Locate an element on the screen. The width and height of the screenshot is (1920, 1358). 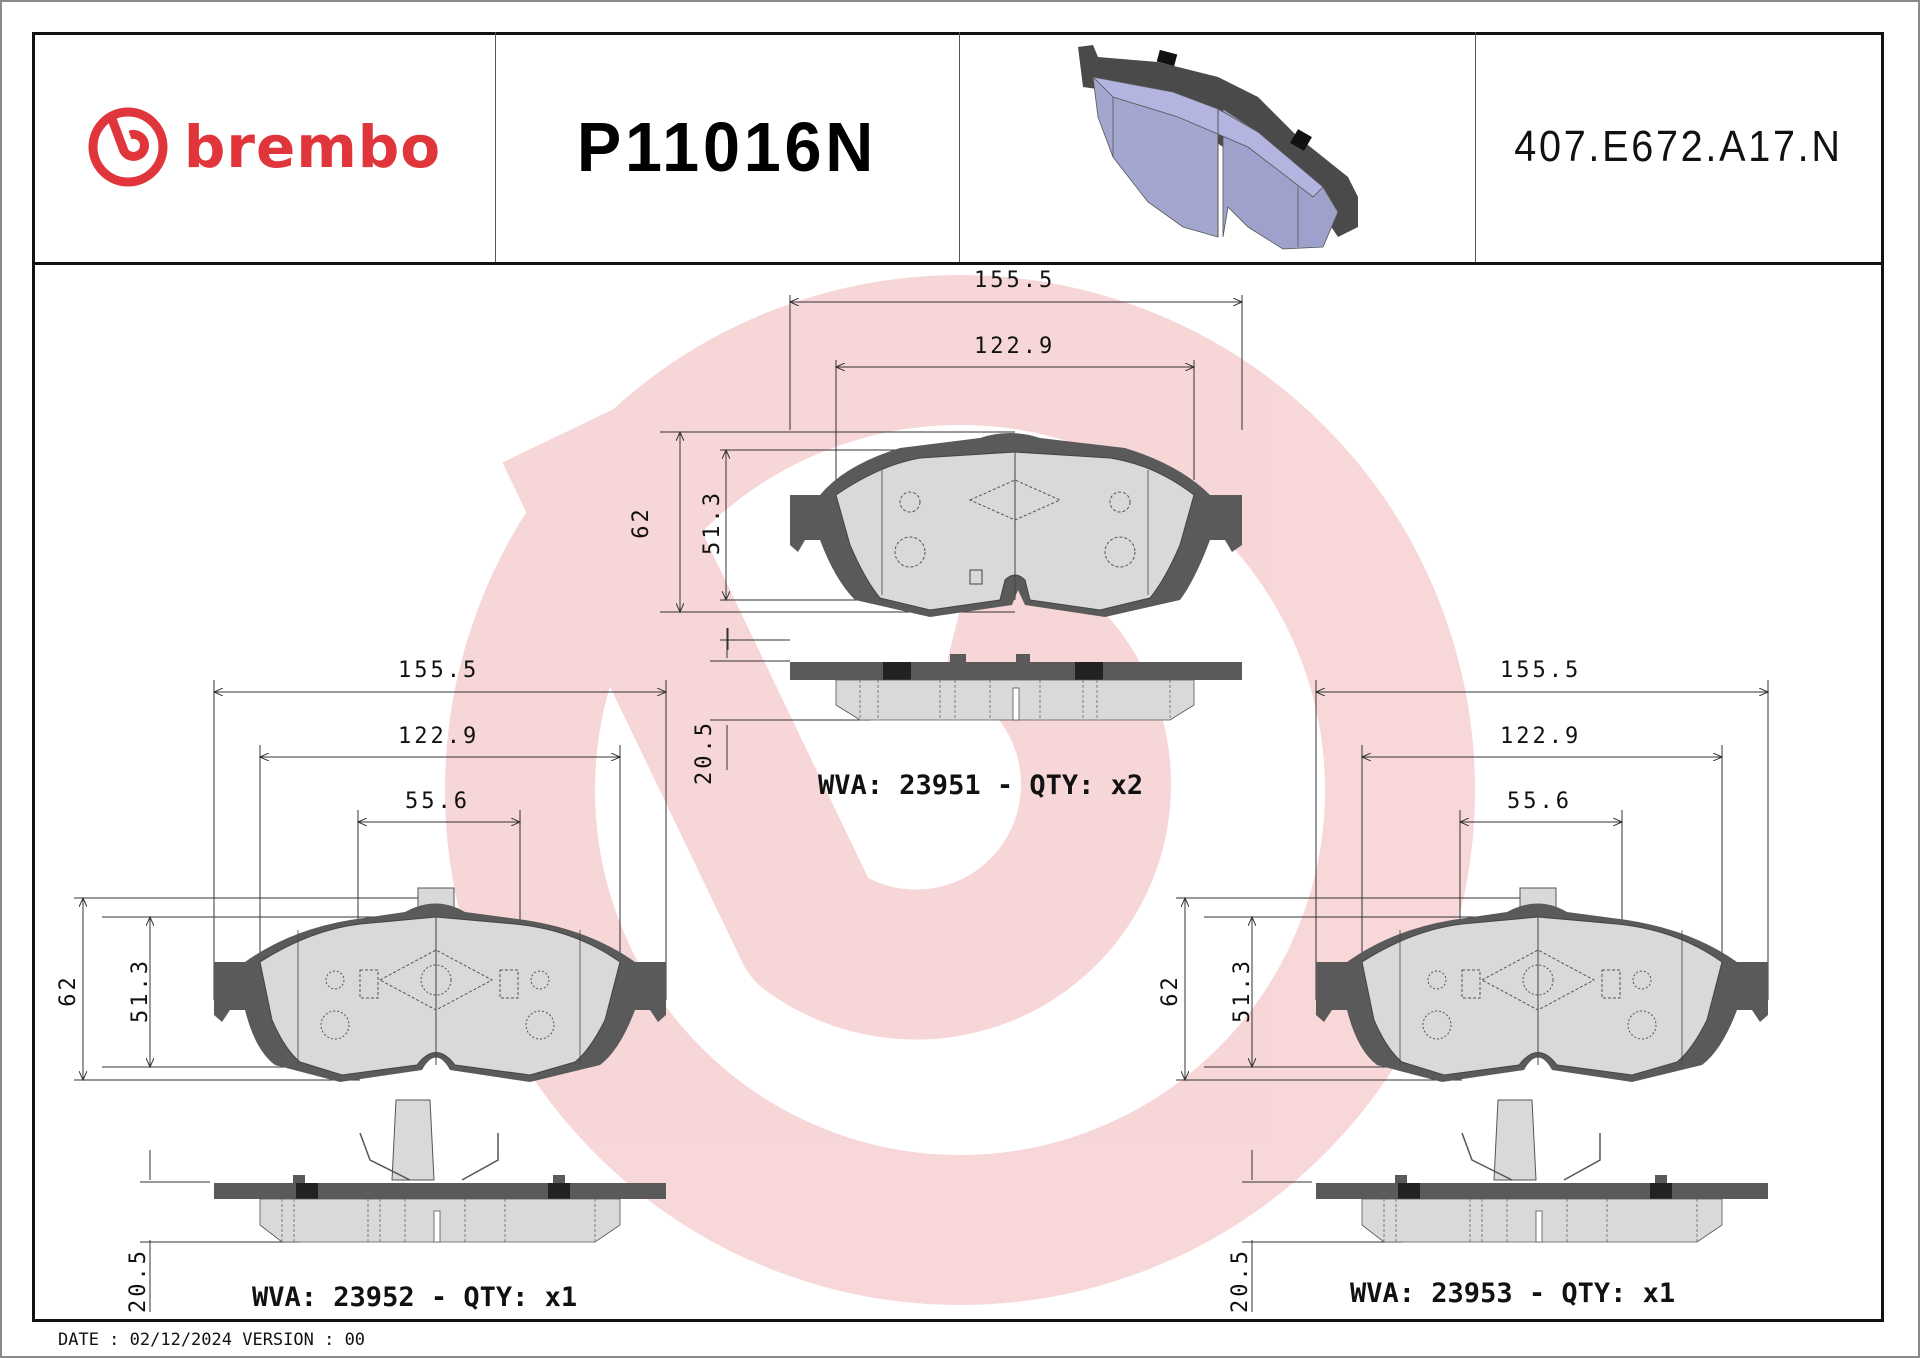
left-pad-width-inner: 55.6 is located at coordinates (437, 801).